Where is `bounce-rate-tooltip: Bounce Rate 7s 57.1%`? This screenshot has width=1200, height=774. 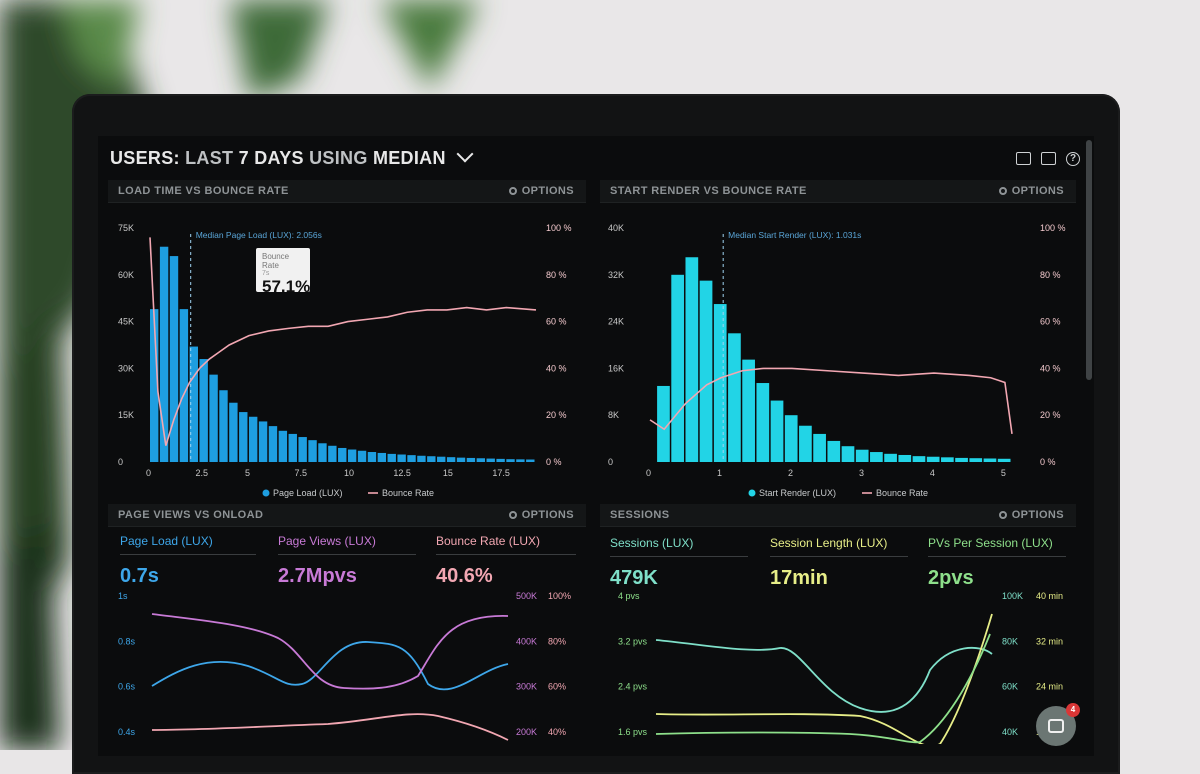 bounce-rate-tooltip: Bounce Rate 7s 57.1% is located at coordinates (283, 272).